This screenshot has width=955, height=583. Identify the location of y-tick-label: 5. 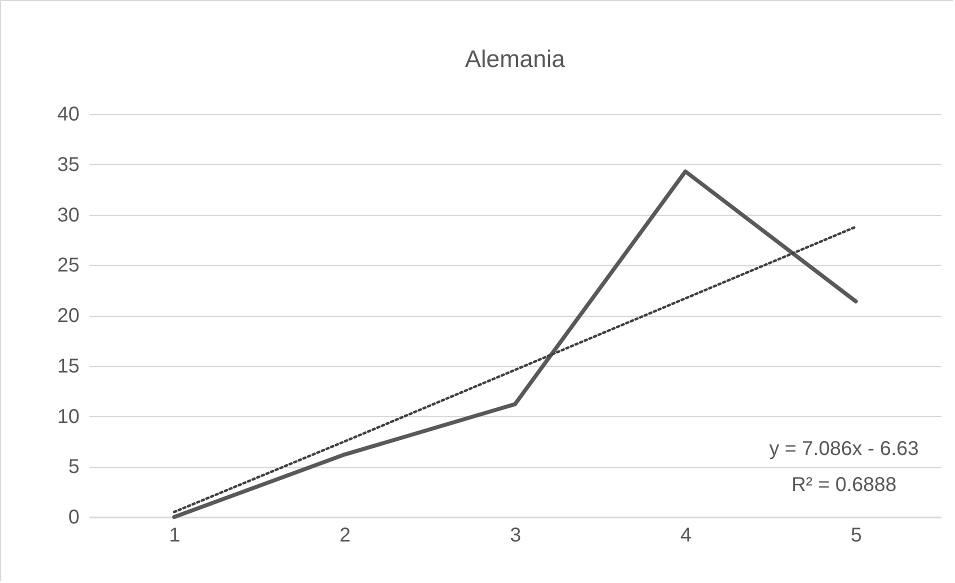
(74, 467).